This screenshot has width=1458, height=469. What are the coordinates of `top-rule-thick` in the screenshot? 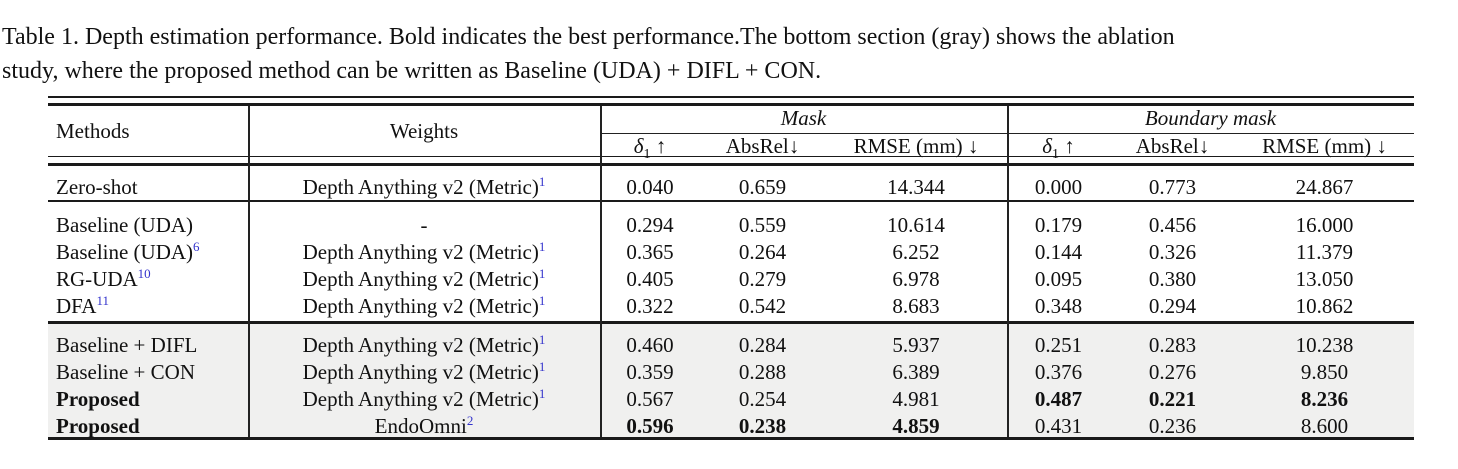 It's located at (731, 104).